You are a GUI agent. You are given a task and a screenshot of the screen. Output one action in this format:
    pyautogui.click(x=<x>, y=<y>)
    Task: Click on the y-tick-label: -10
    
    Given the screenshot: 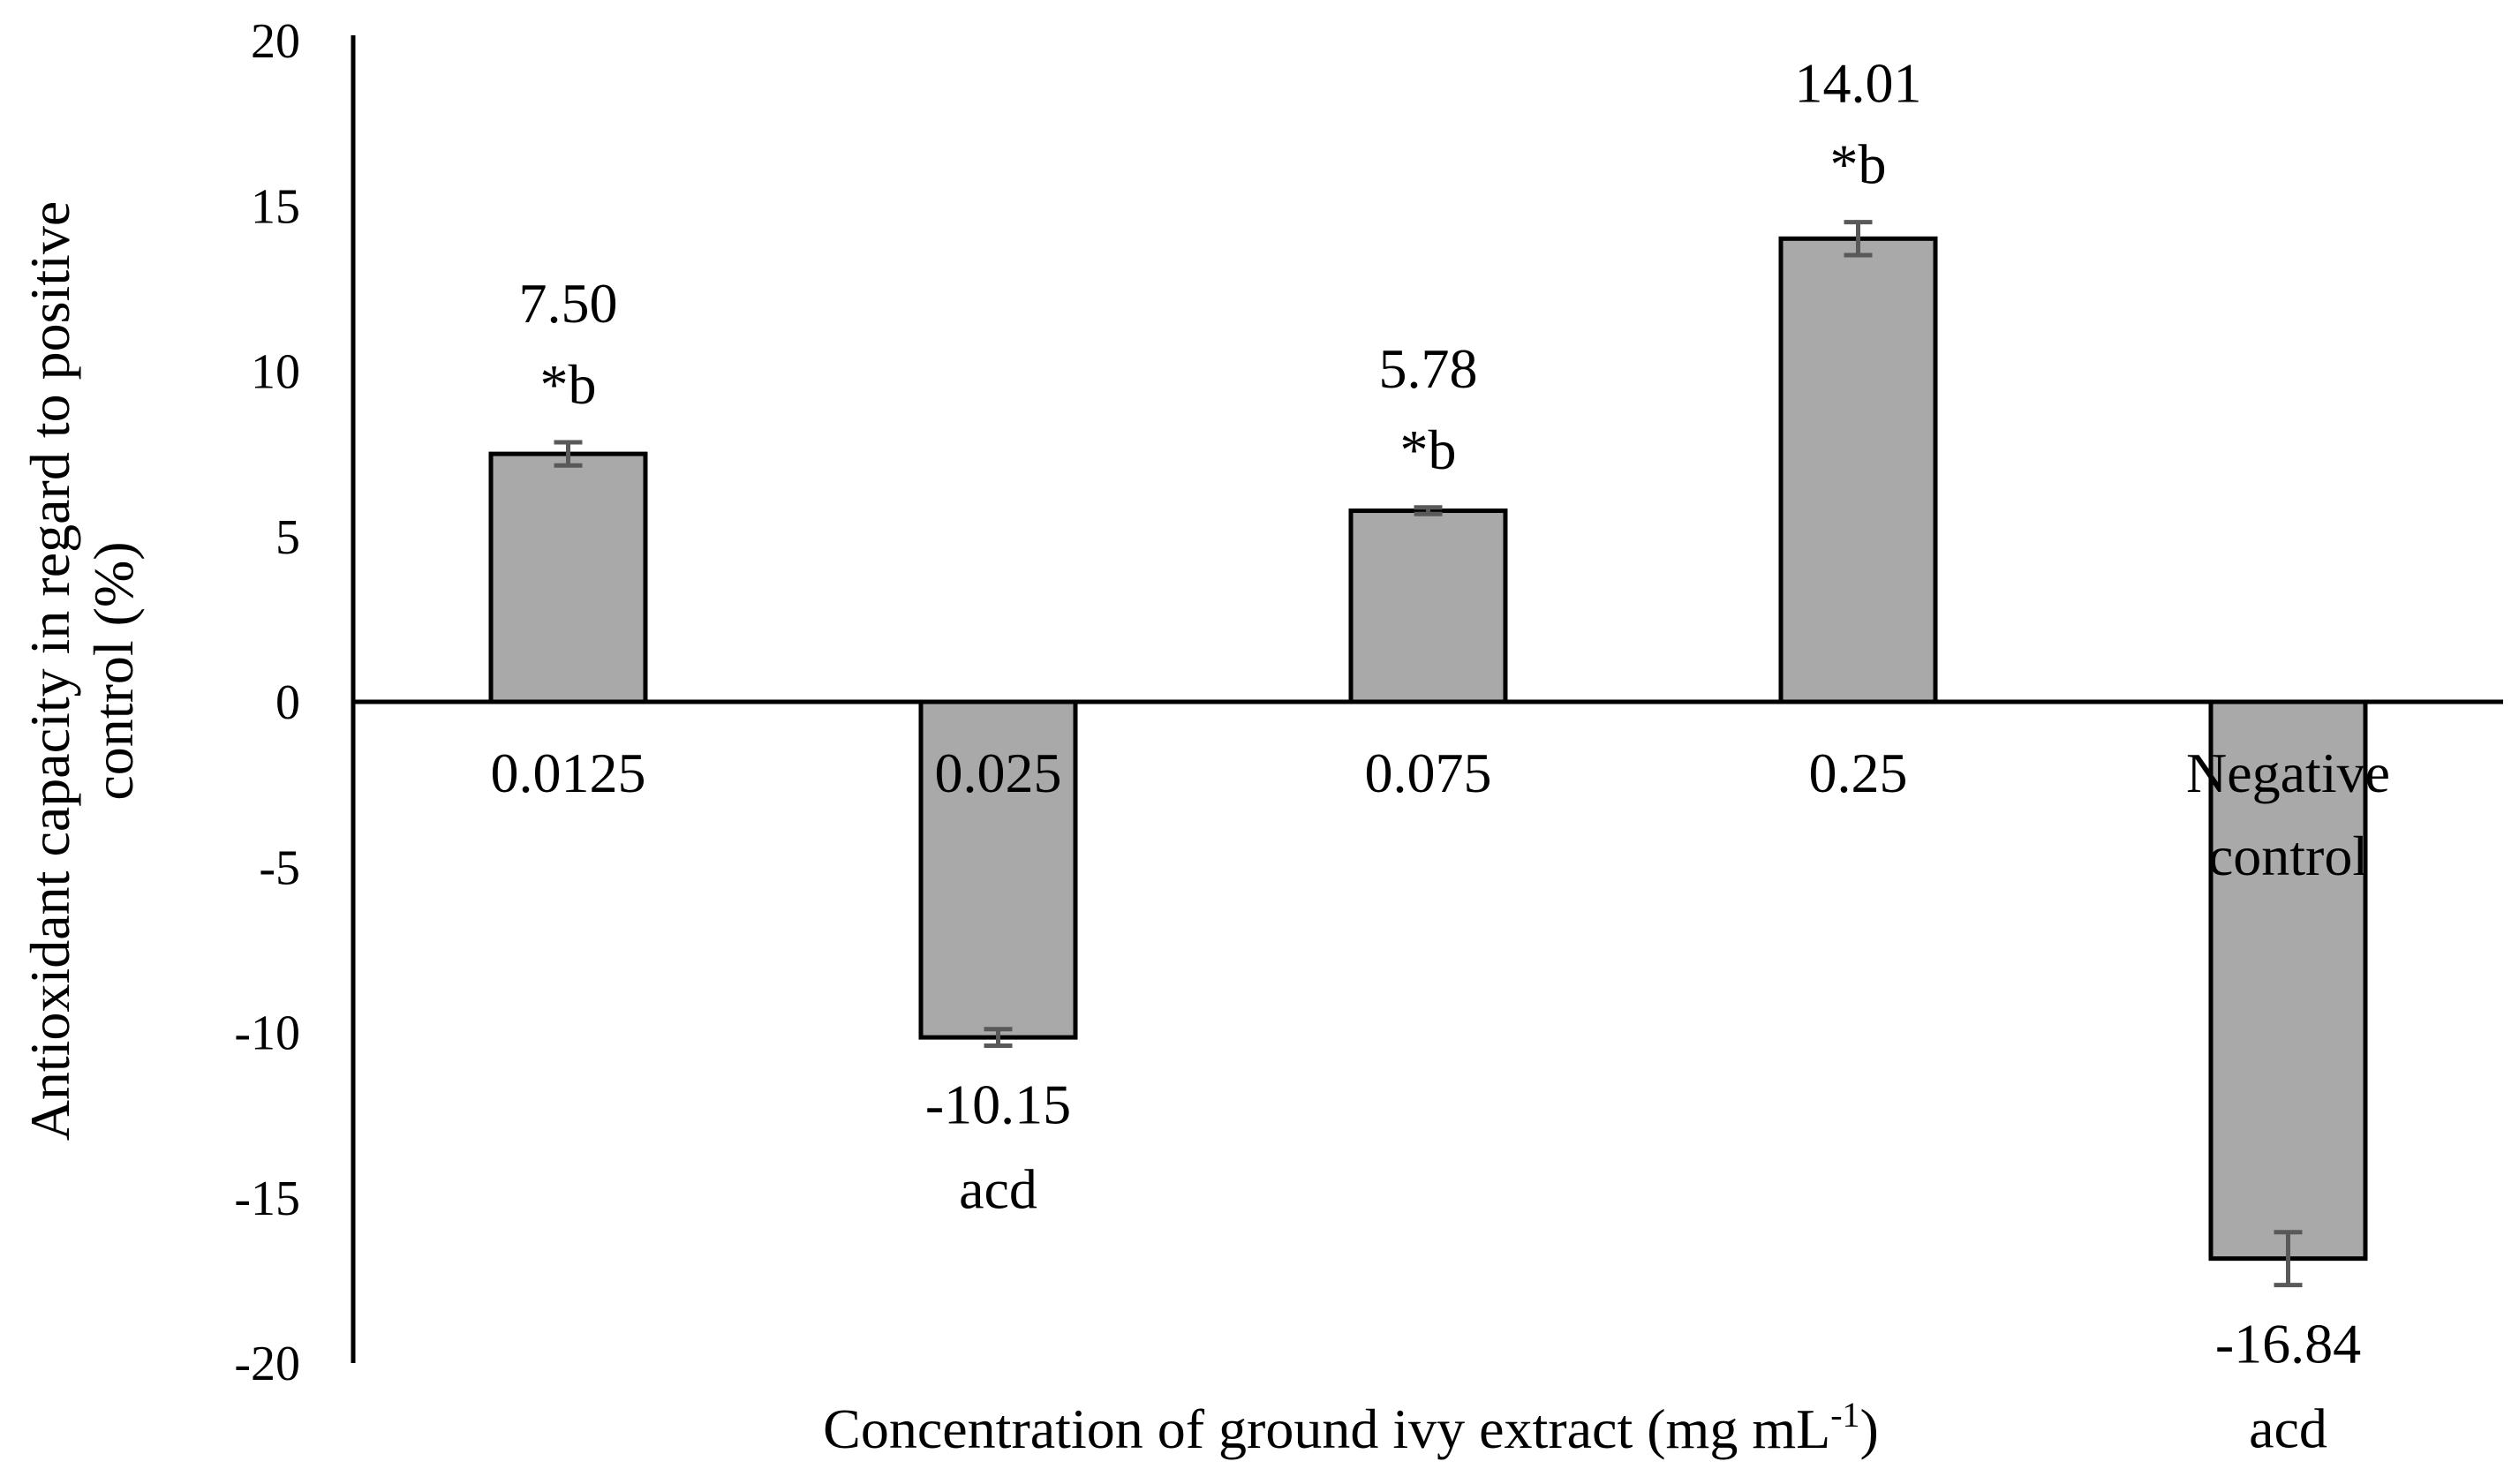 What is the action you would take?
    pyautogui.click(x=267, y=1033)
    